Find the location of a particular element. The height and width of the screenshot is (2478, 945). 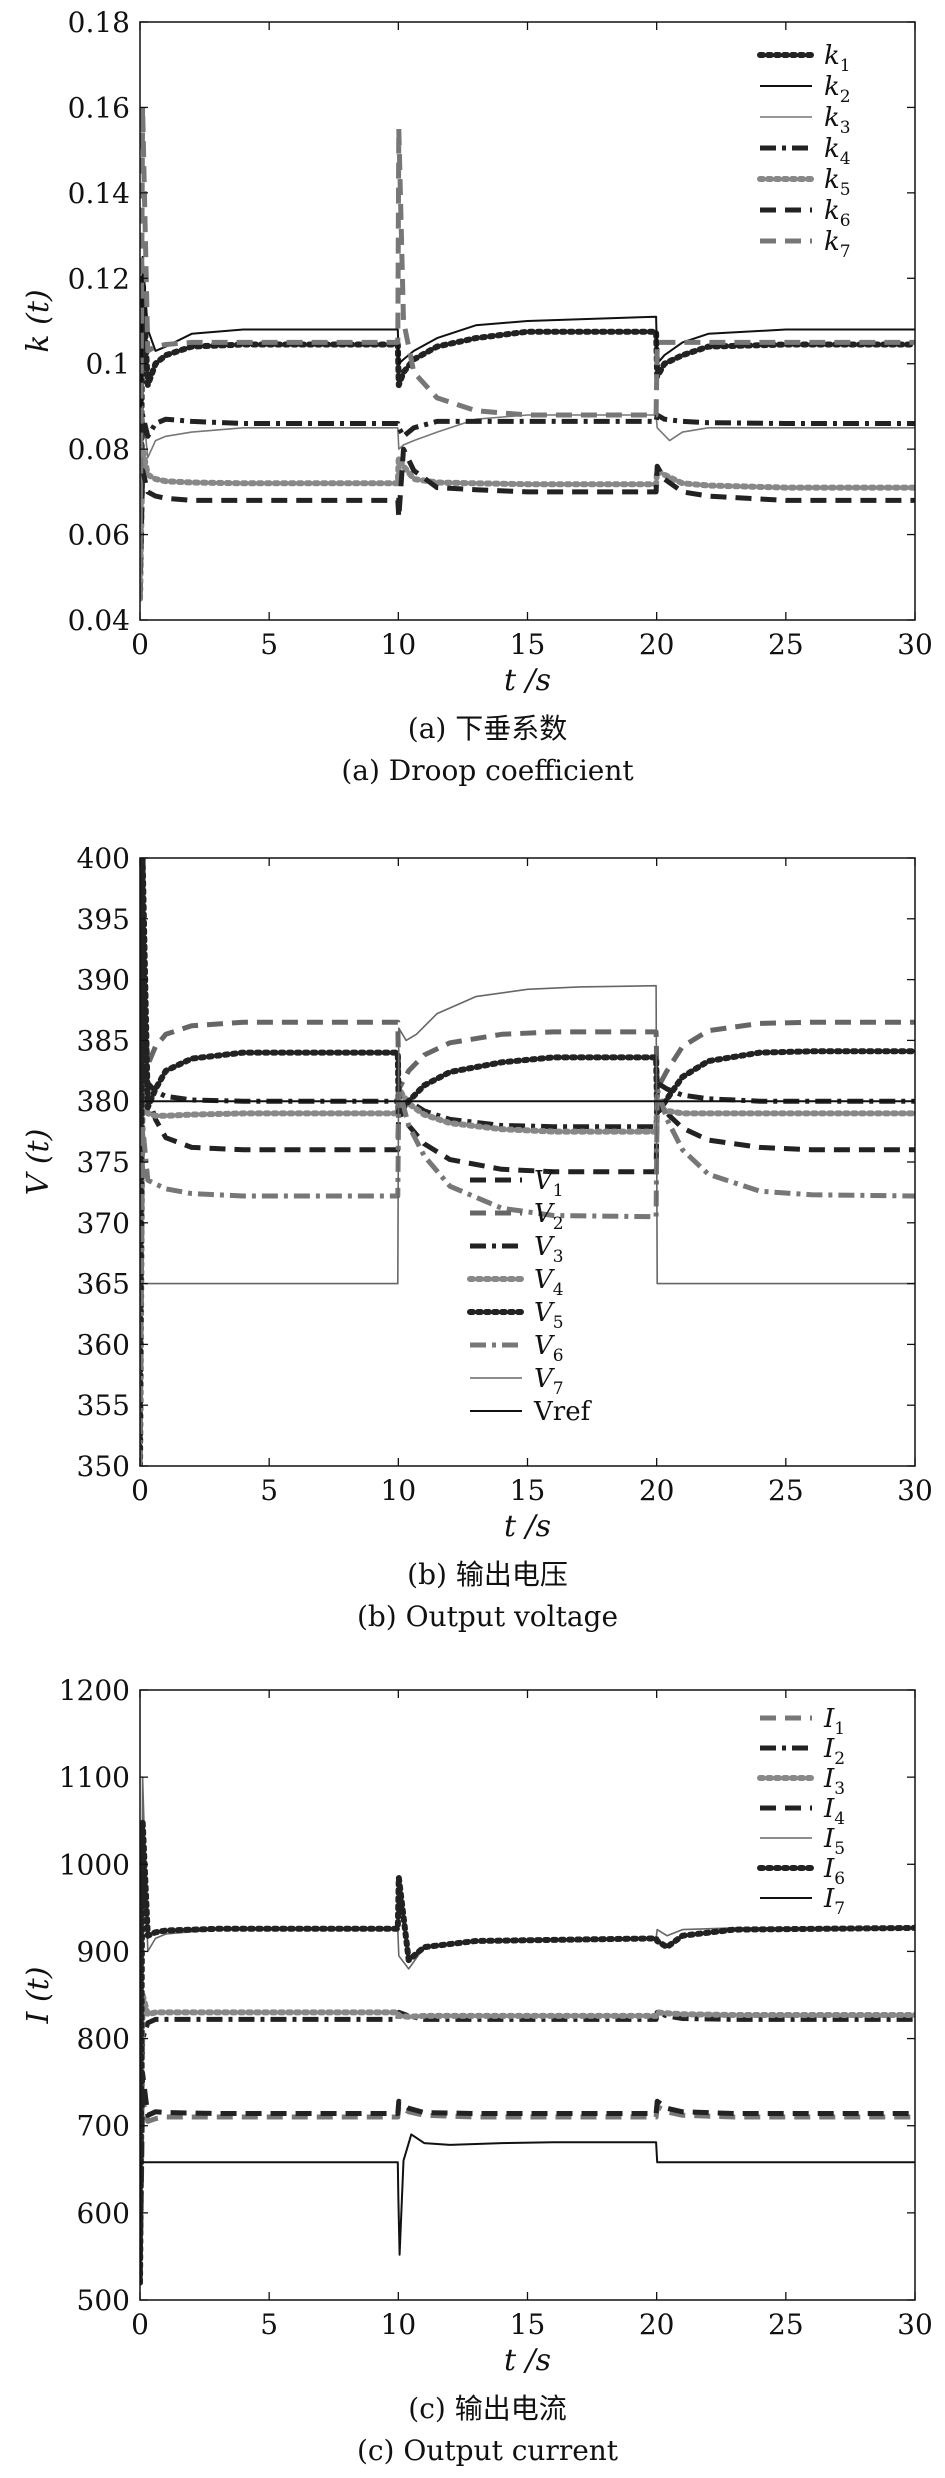

caption-chinese: (a) 下垂系数 is located at coordinates (487, 728).